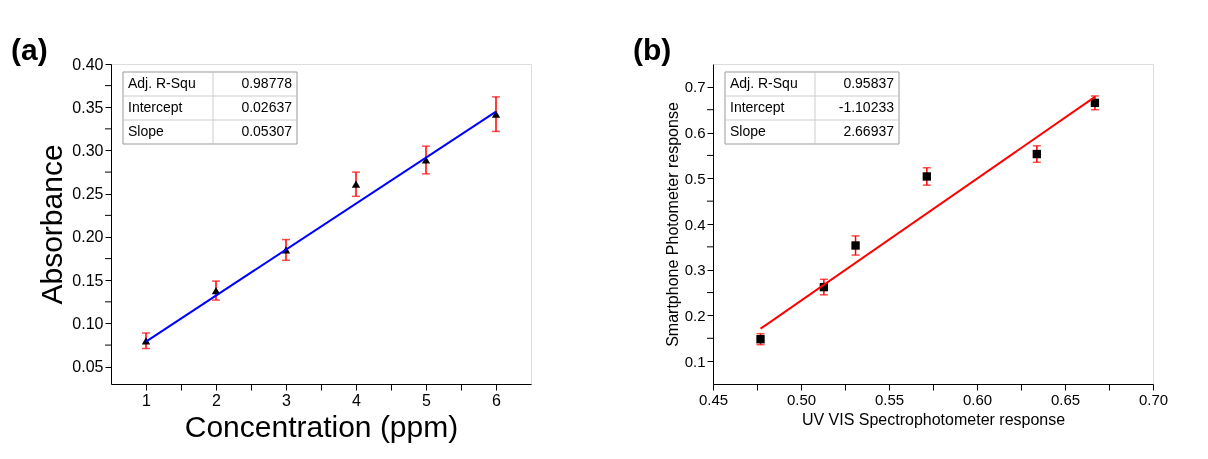 The width and height of the screenshot is (1208, 459). What do you see at coordinates (933, 419) in the screenshot?
I see `x-axis-title: UV VIS Spectrophotometer response` at bounding box center [933, 419].